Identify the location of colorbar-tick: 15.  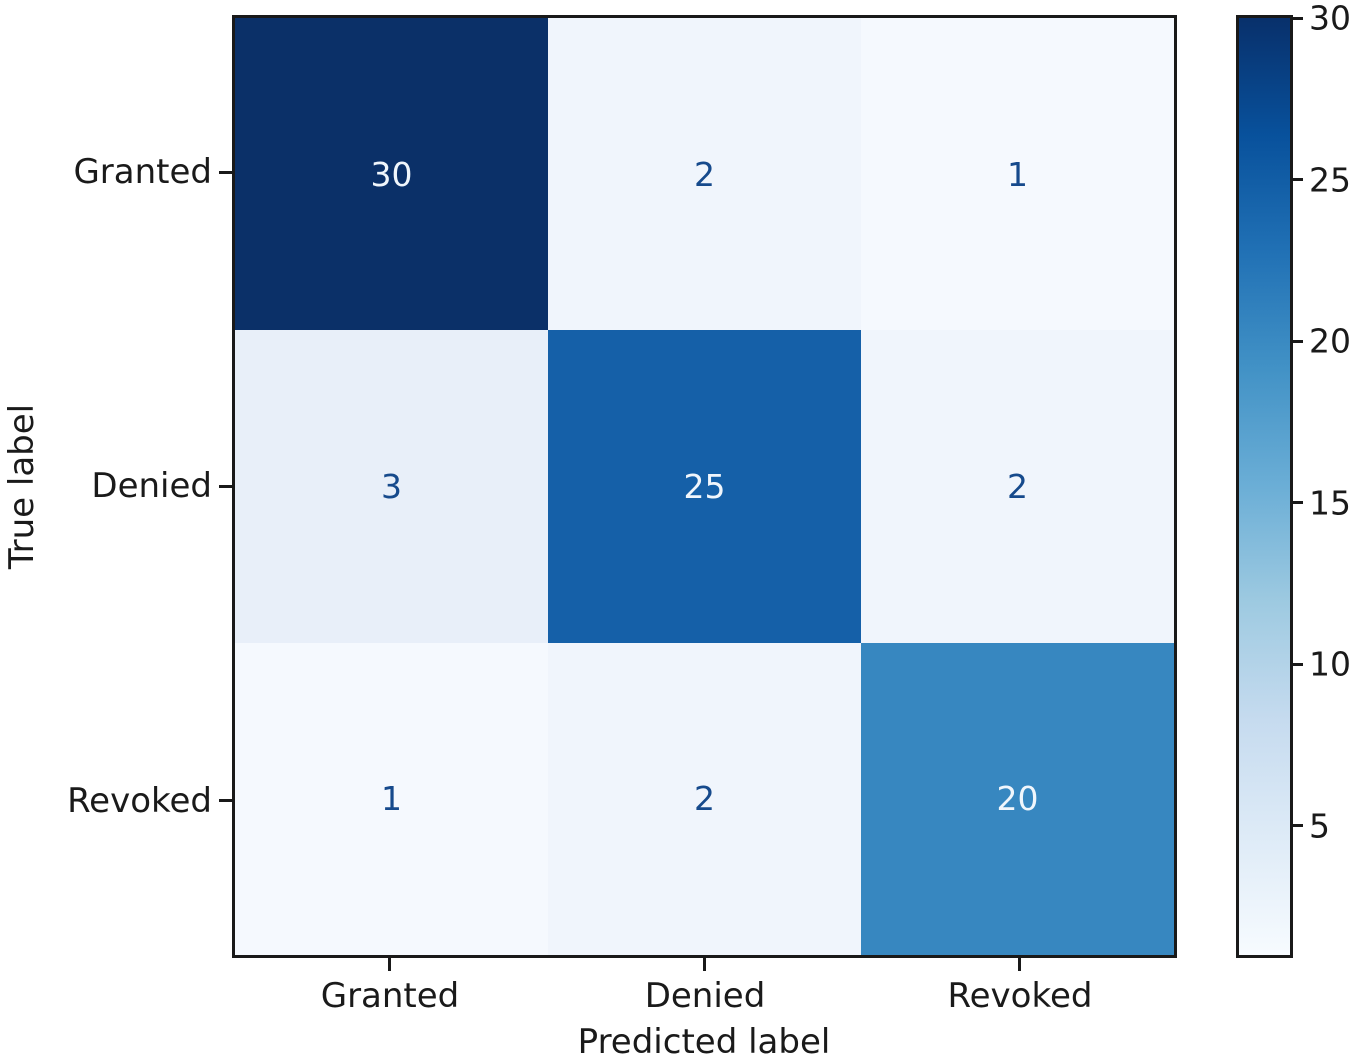
(1320, 502).